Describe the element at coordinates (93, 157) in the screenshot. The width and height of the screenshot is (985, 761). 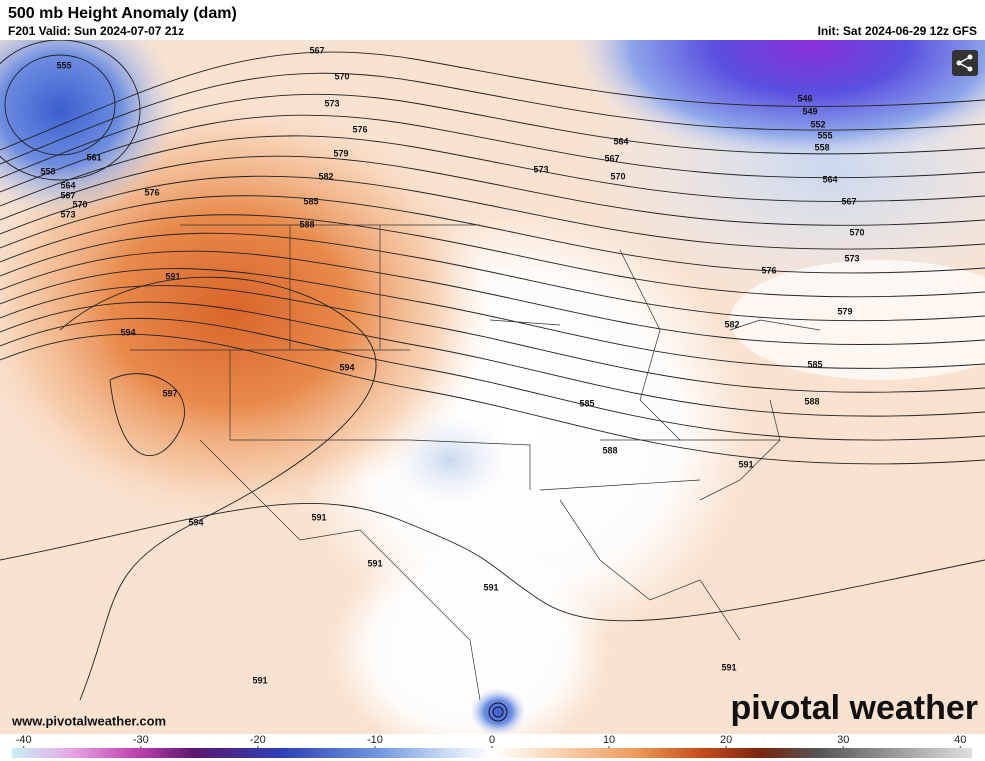
I see `contour-label: 561` at that location.